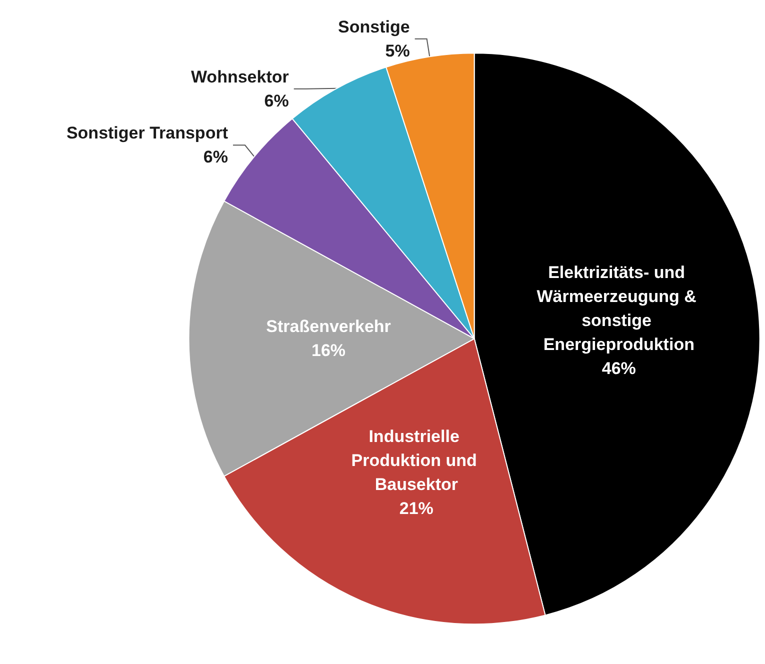 This screenshot has width=765, height=664. I want to click on data-label: 21%, so click(416, 508).